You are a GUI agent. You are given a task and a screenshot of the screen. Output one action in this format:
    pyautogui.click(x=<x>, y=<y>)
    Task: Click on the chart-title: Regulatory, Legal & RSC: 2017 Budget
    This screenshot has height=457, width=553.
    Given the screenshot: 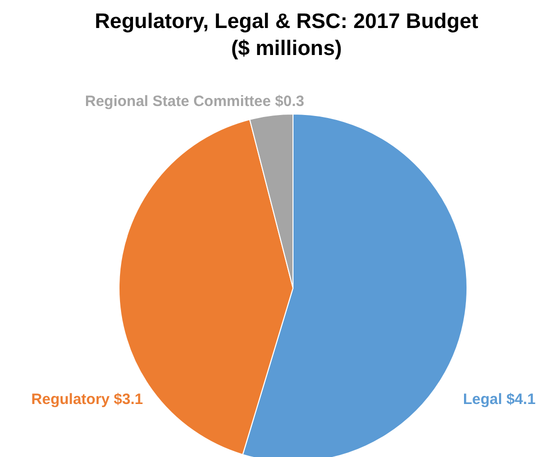 What is the action you would take?
    pyautogui.click(x=287, y=22)
    